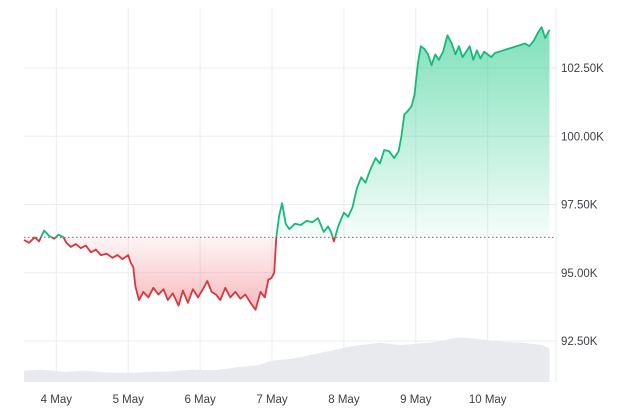  I want to click on x-tick-label: 7 May, so click(272, 400).